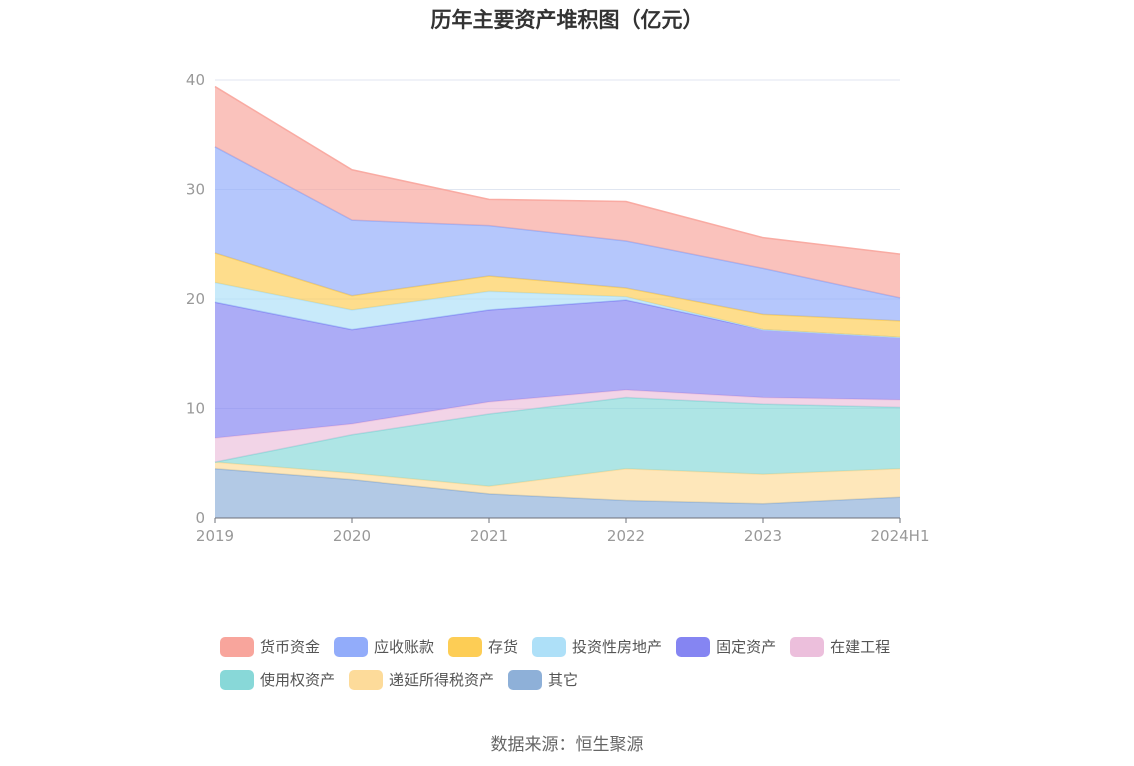  I want to click on legend-item-deferred-tax: 递延所得税资产, so click(421, 679).